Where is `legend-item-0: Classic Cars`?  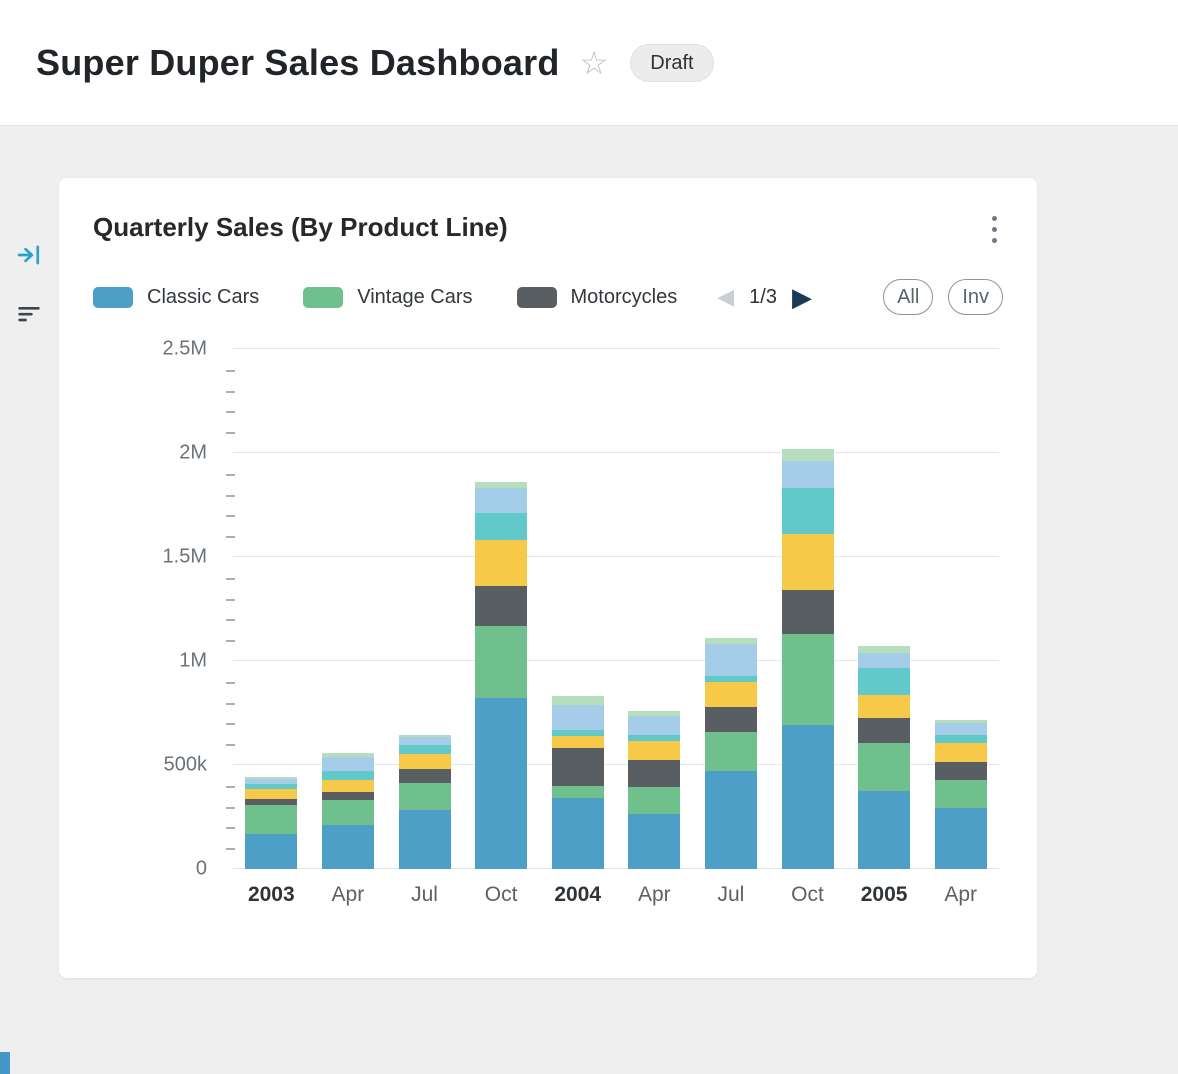 legend-item-0: Classic Cars is located at coordinates (176, 297).